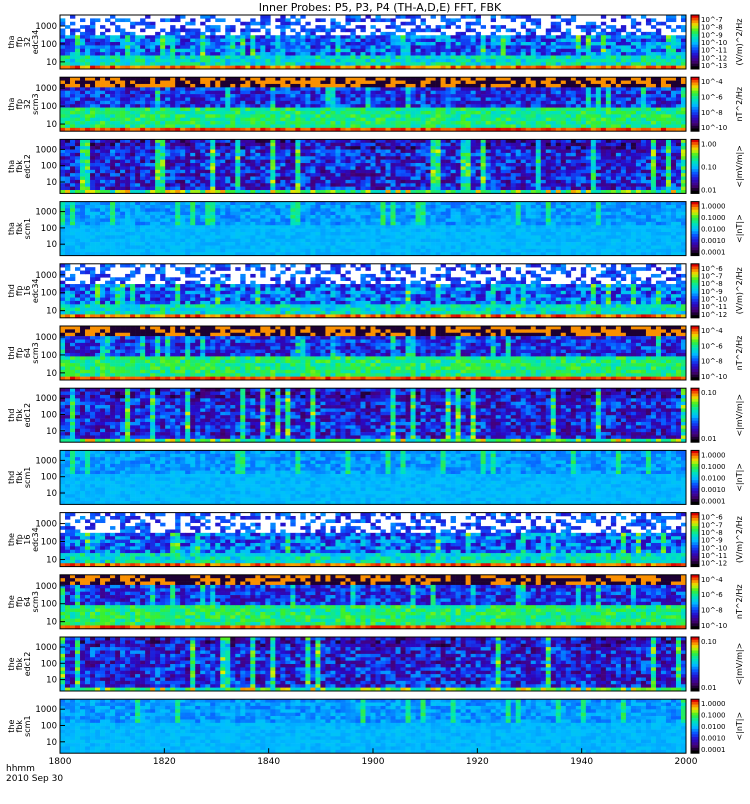 Image resolution: width=750 pixels, height=804 pixels. What do you see at coordinates (373, 42) in the screenshot?
I see `heatmap-cells` at bounding box center [373, 42].